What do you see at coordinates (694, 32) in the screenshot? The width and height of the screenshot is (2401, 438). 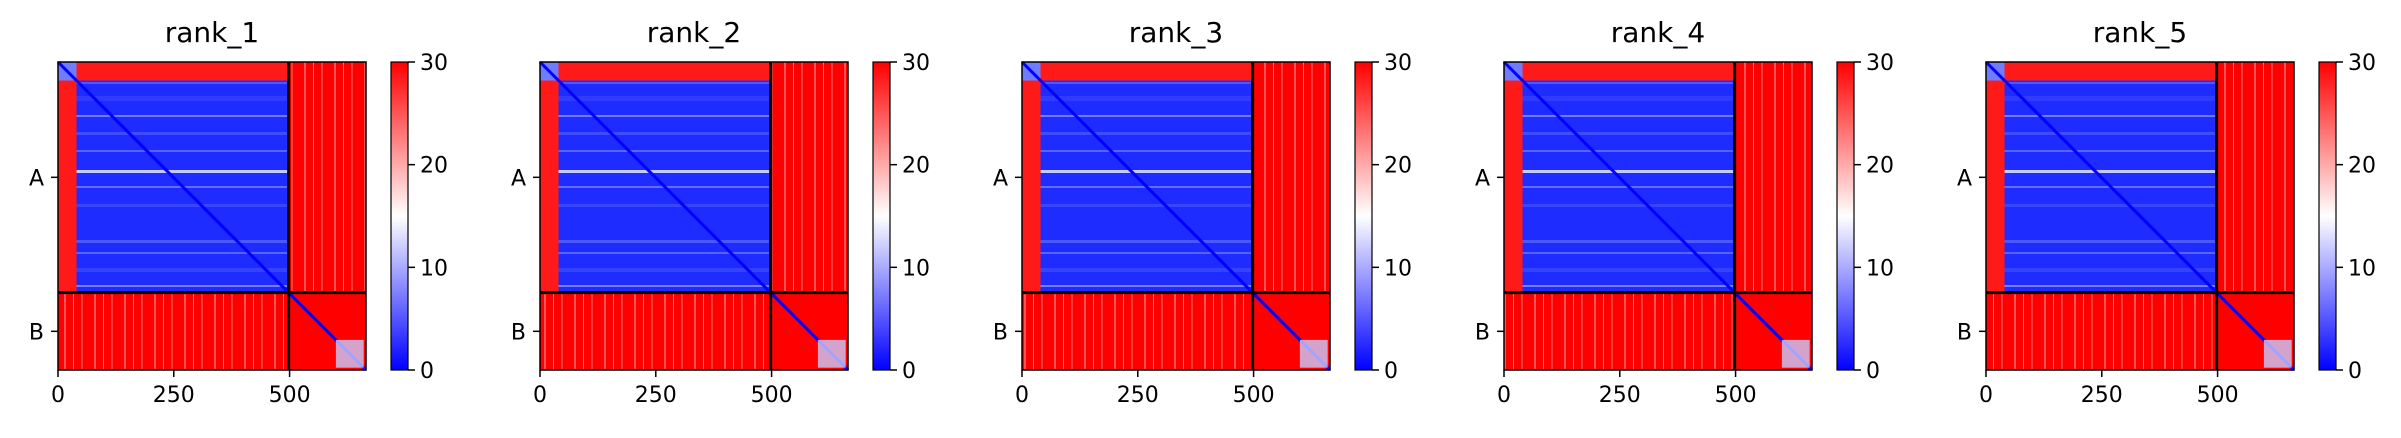 I see `chart-title: rank_2` at bounding box center [694, 32].